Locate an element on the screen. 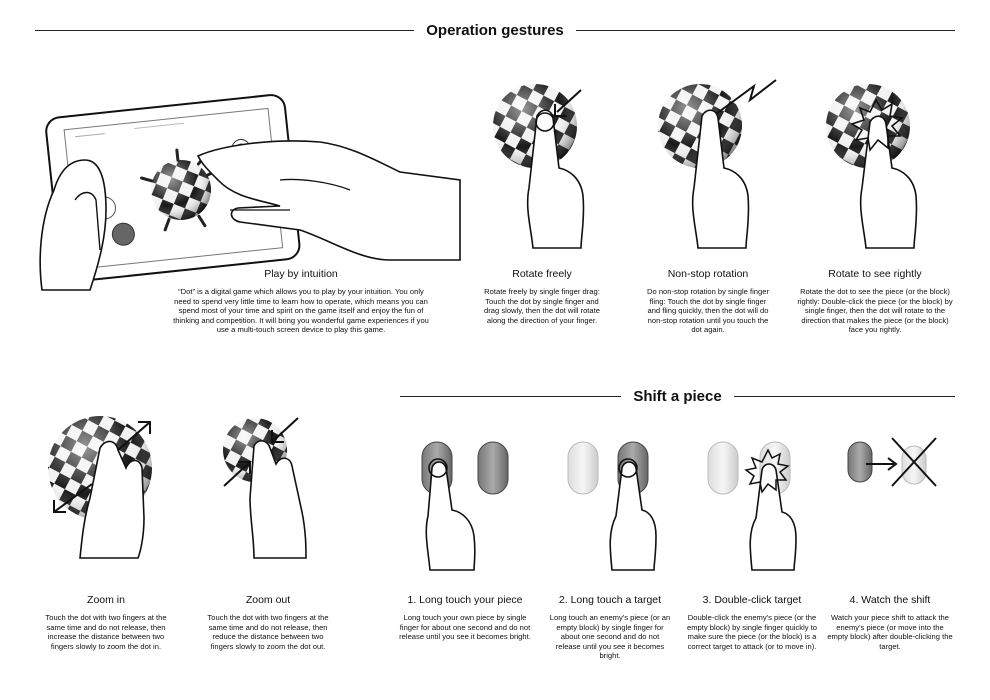 The width and height of the screenshot is (990, 700). shift-piece-header: Shift a piece is located at coordinates (678, 396).